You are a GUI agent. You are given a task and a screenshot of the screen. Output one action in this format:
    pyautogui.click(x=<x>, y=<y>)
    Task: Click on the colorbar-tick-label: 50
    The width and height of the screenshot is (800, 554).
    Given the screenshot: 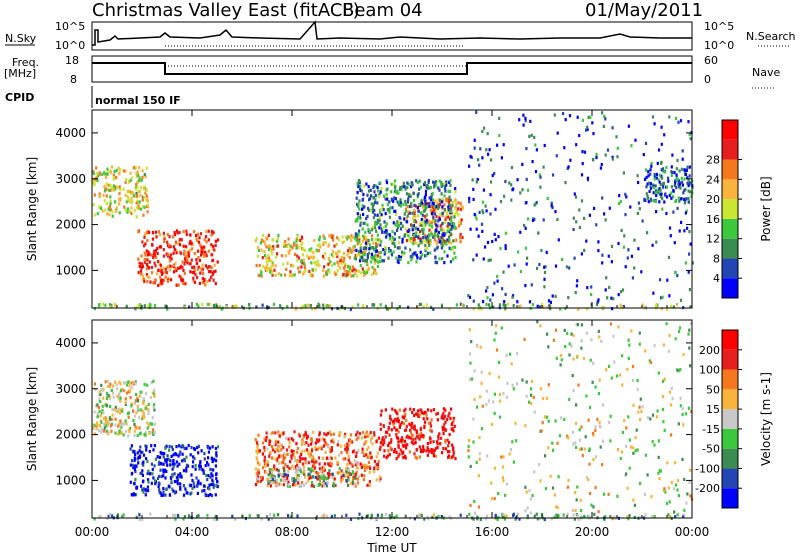 What is the action you would take?
    pyautogui.click(x=713, y=389)
    